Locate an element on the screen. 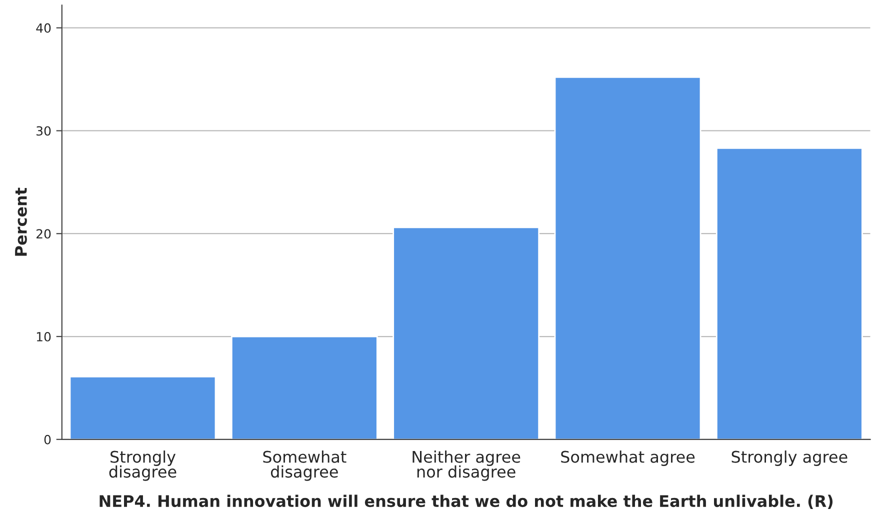 Image resolution: width=872 pixels, height=520 pixels. x-tick-label: Somewhat agree is located at coordinates (628, 458).